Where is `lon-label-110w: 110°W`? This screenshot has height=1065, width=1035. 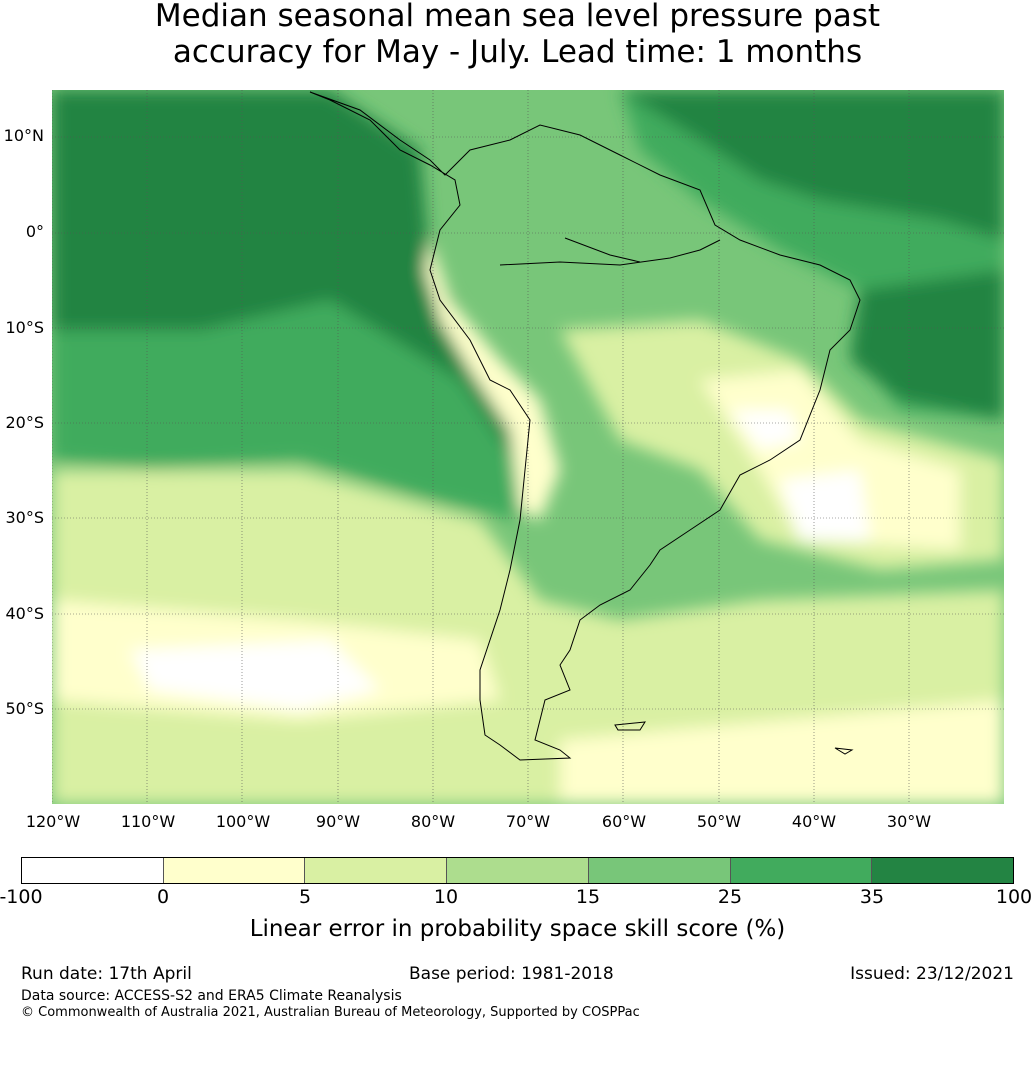
lon-label-110w: 110°W is located at coordinates (148, 821).